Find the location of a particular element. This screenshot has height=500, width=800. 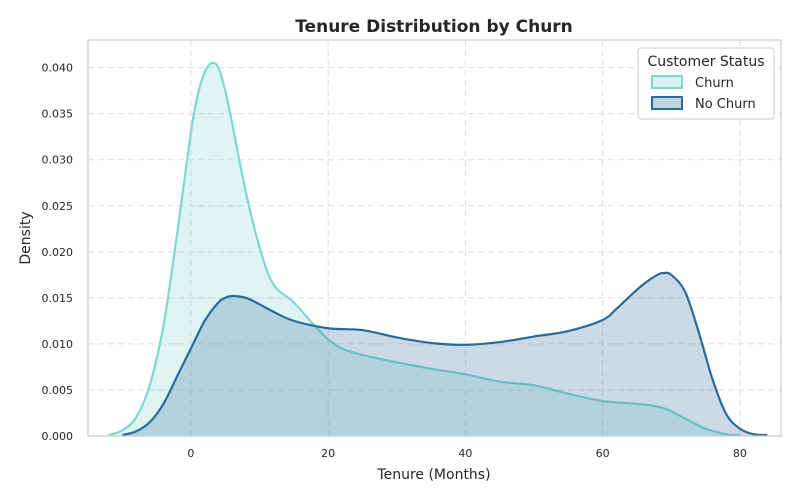

legend-swatch-no-churn is located at coordinates (667, 103).